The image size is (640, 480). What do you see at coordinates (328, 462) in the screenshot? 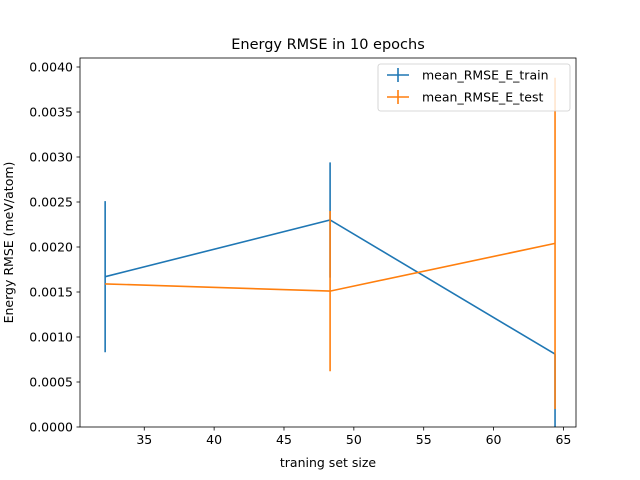
I see `x-axis-label: traning set size` at bounding box center [328, 462].